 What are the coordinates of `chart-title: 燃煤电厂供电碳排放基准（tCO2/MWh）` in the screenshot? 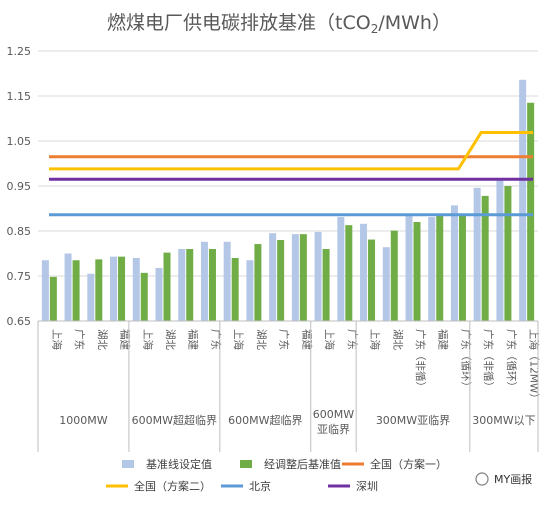 It's located at (279, 24).